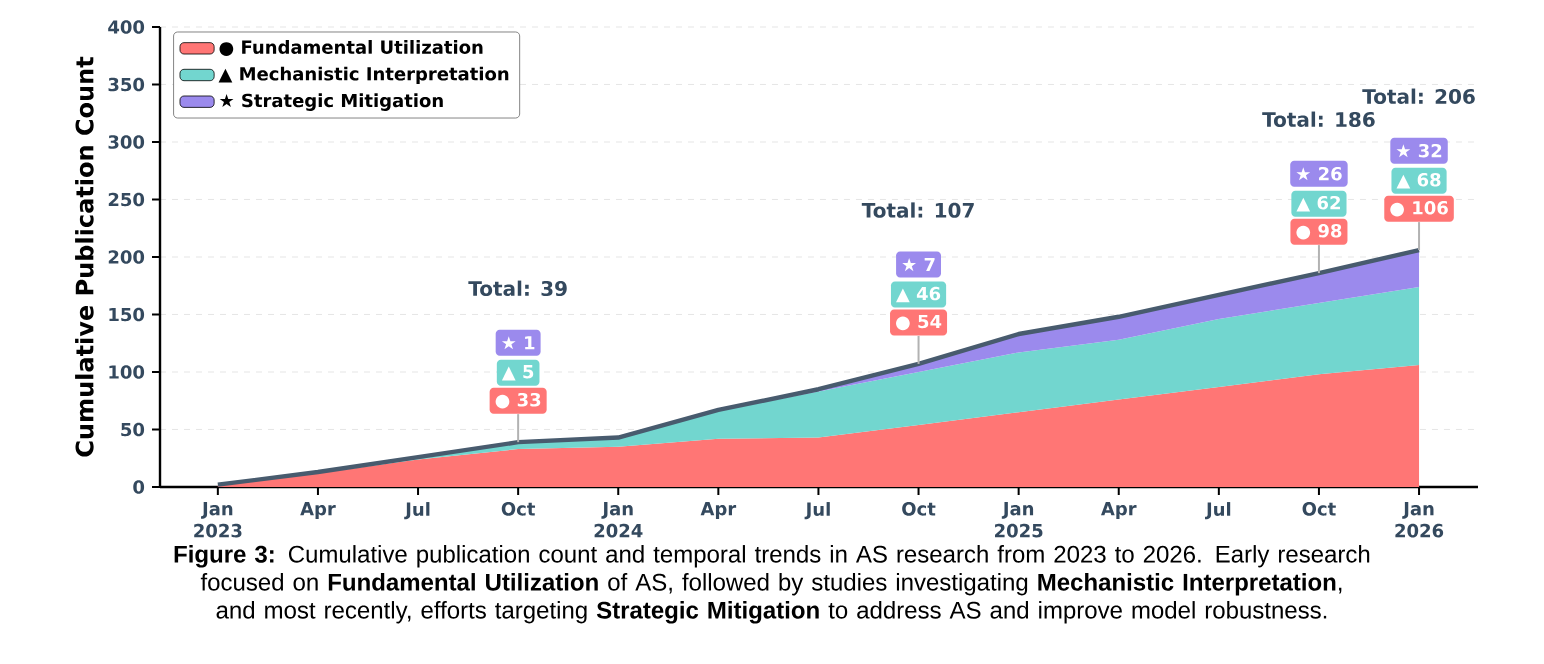 This screenshot has width=1544, height=664. I want to click on annotation: Total: 186, so click(1318, 119).